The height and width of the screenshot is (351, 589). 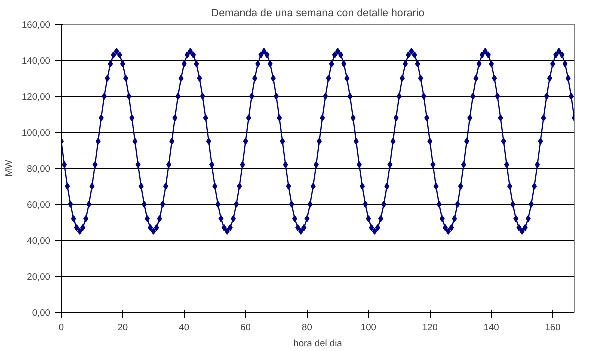 I want to click on x-tick-label: 40, so click(x=184, y=327).